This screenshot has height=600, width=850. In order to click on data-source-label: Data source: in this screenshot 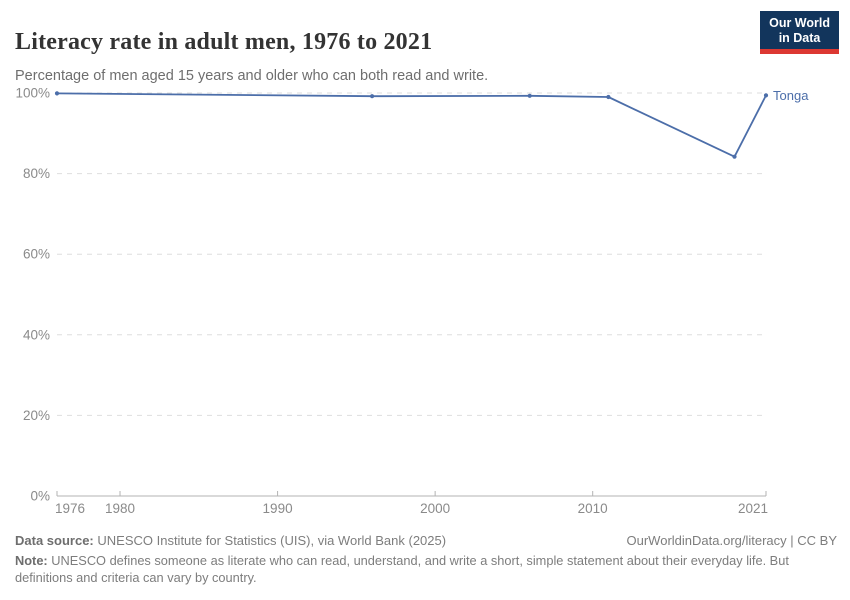, I will do `click(54, 540)`.